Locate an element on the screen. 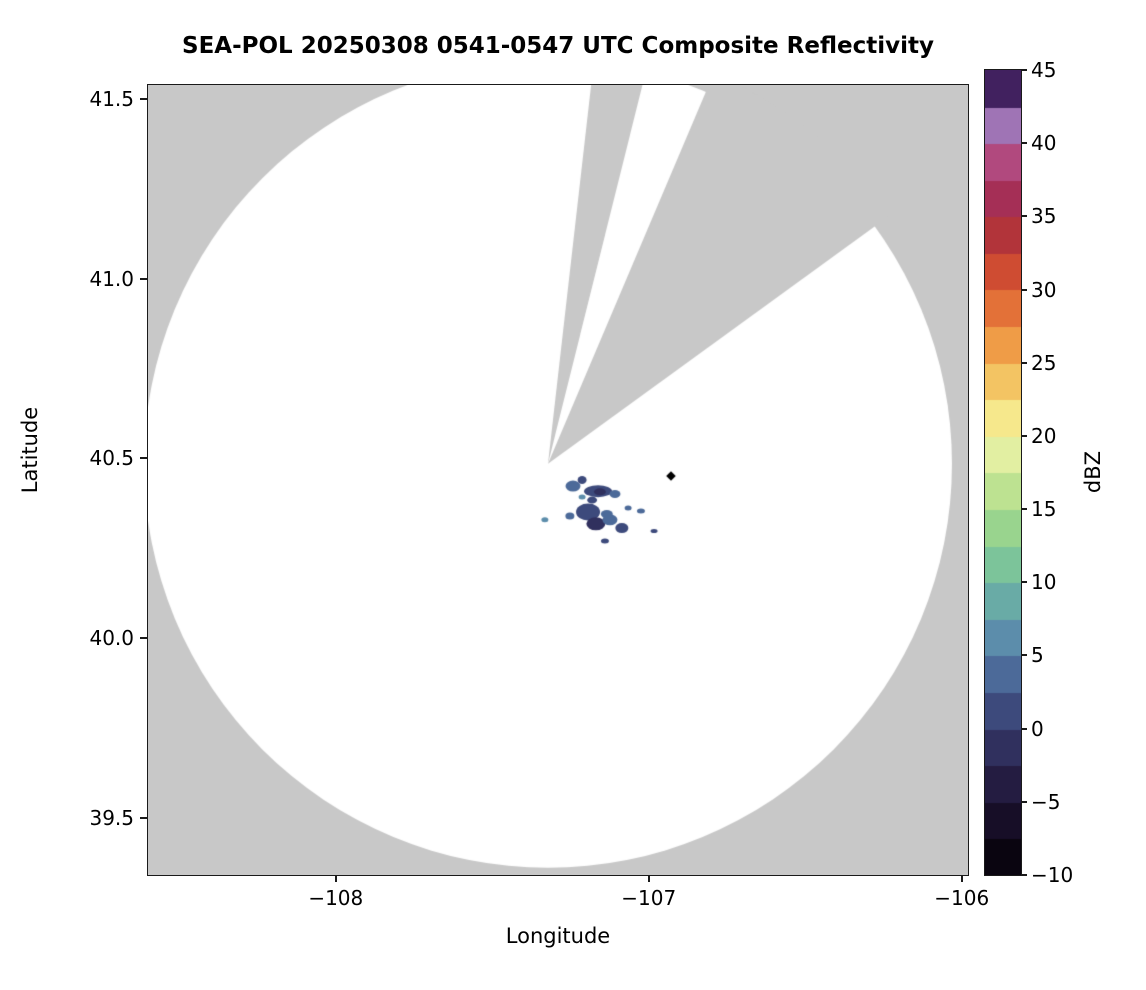 The width and height of the screenshot is (1146, 990). y-tick-label: 41.5 is located at coordinates (111, 99).